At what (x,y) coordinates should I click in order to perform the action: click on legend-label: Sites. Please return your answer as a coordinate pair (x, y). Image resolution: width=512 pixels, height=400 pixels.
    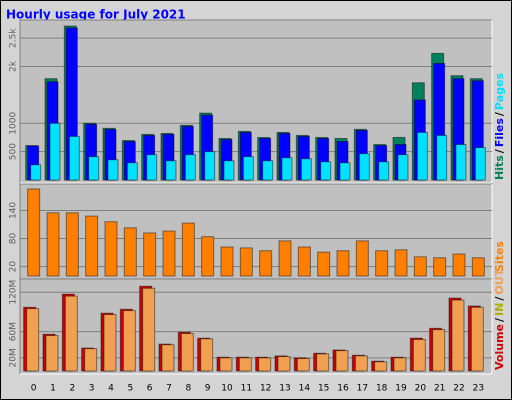
    Looking at the image, I should click on (499, 256).